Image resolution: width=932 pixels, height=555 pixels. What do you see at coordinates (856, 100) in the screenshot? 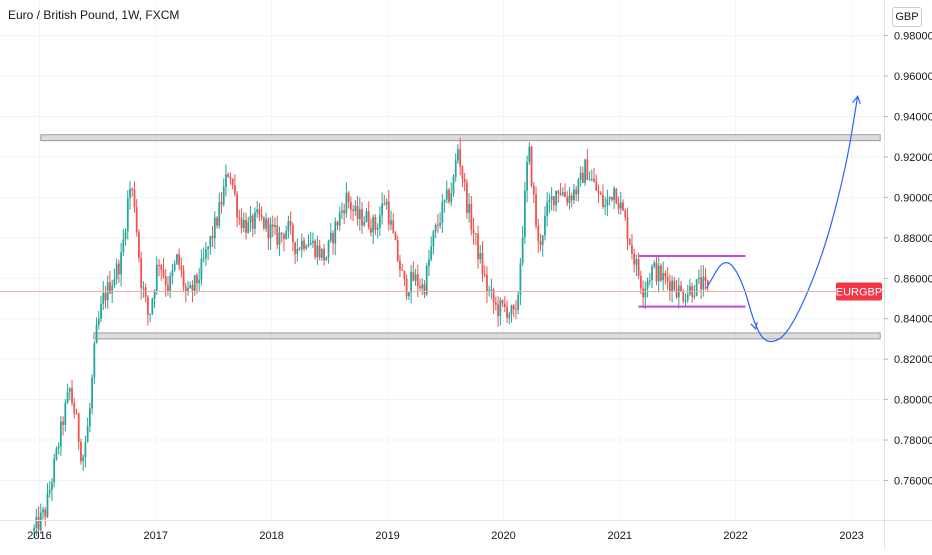
I see `projection-arrowhead` at bounding box center [856, 100].